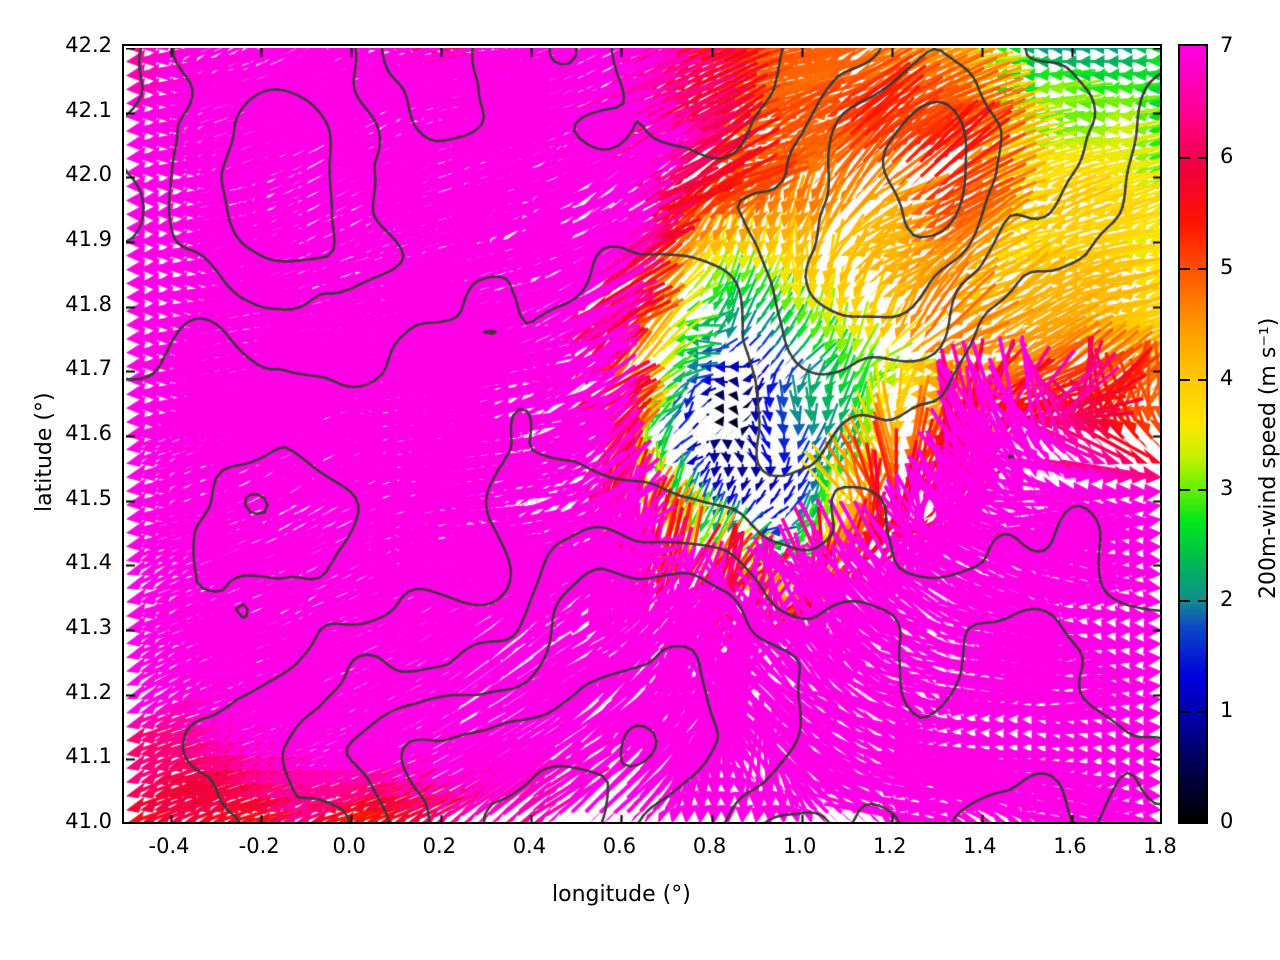 This screenshot has height=960, width=1280. What do you see at coordinates (529, 846) in the screenshot?
I see `x-tick-label: 0.4` at bounding box center [529, 846].